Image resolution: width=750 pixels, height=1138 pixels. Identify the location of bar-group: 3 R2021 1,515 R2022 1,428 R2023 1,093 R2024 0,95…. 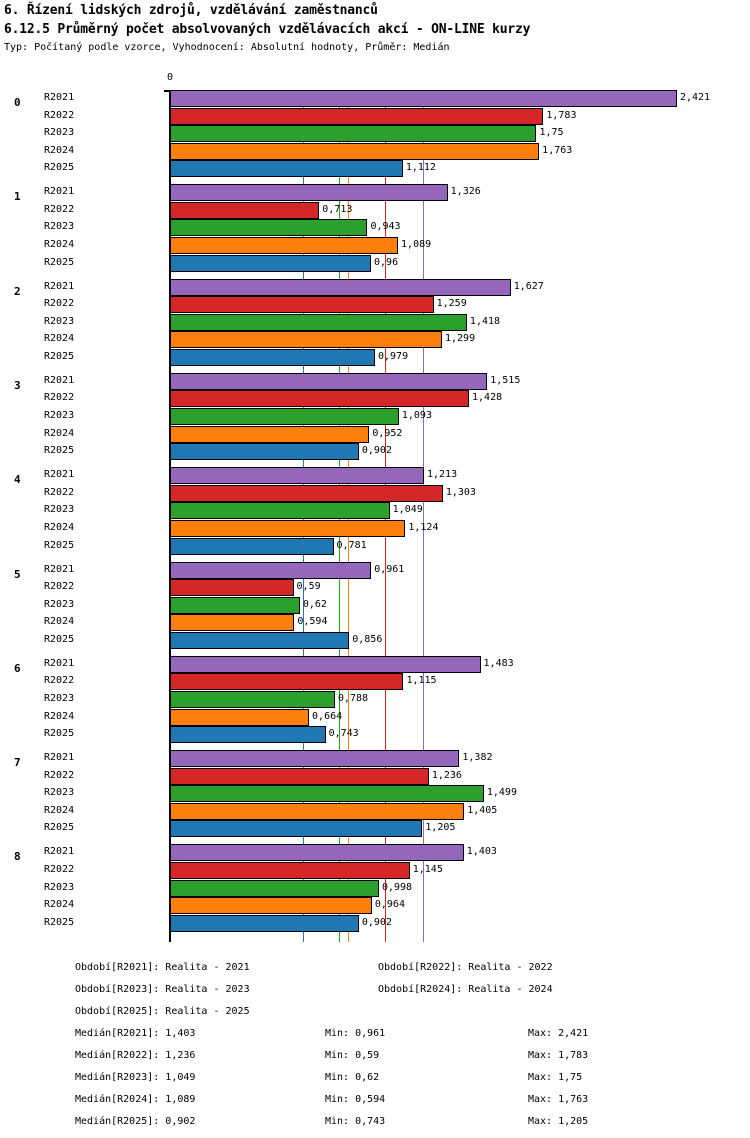
(375, 416).